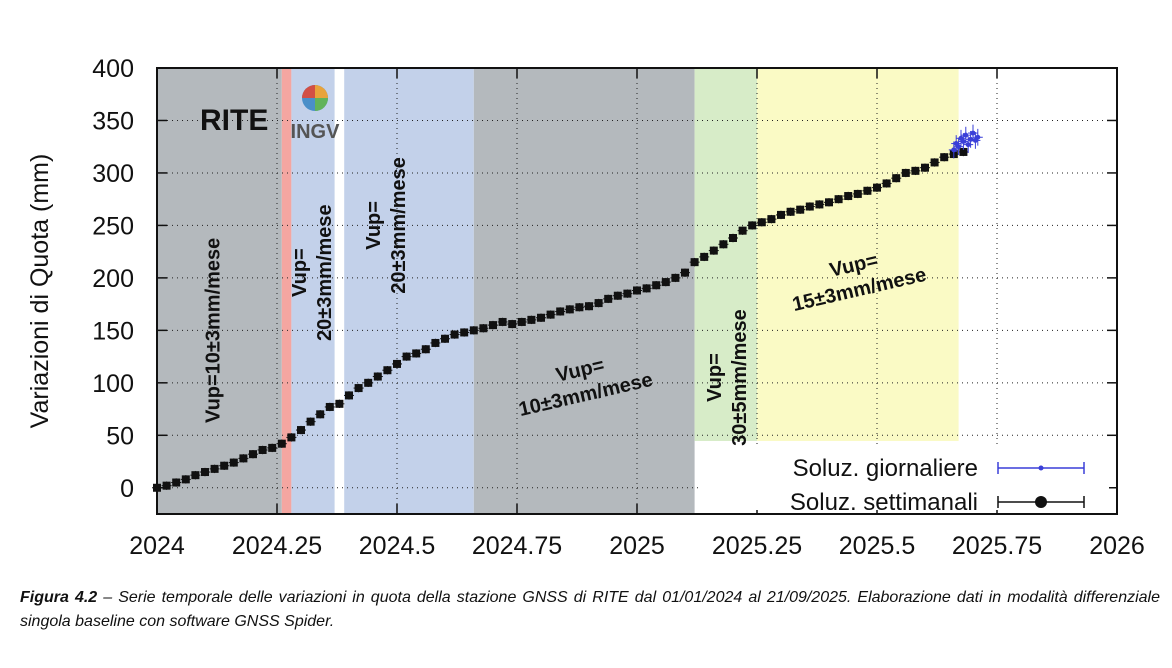 This screenshot has width=1172, height=668. Describe the element at coordinates (1041, 502) in the screenshot. I see `legend-marker-weekly` at that location.